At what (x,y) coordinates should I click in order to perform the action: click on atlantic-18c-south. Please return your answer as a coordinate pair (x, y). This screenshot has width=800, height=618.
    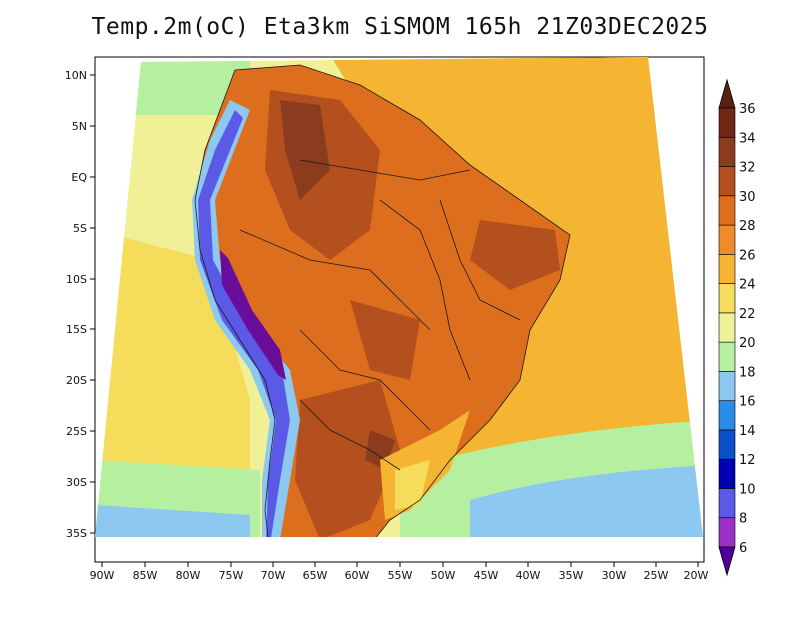
    Looking at the image, I should click on (586, 501).